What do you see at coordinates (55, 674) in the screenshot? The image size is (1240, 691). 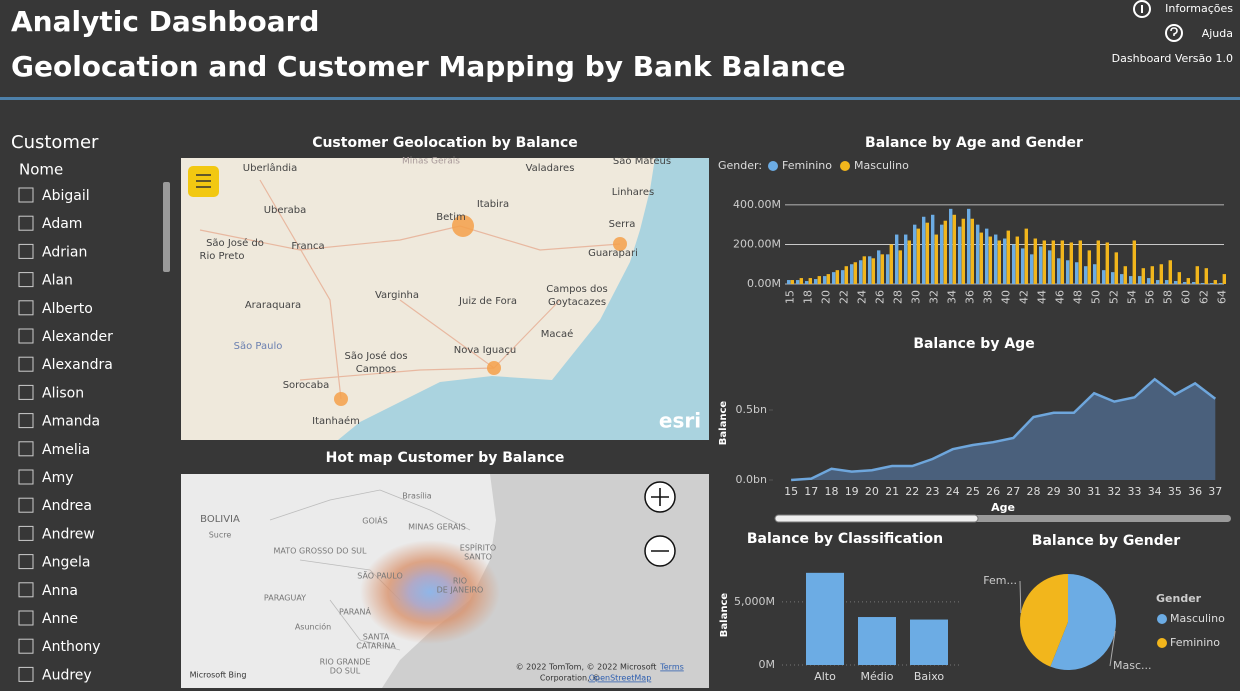 I see `slicer-item: Audrey` at bounding box center [55, 674].